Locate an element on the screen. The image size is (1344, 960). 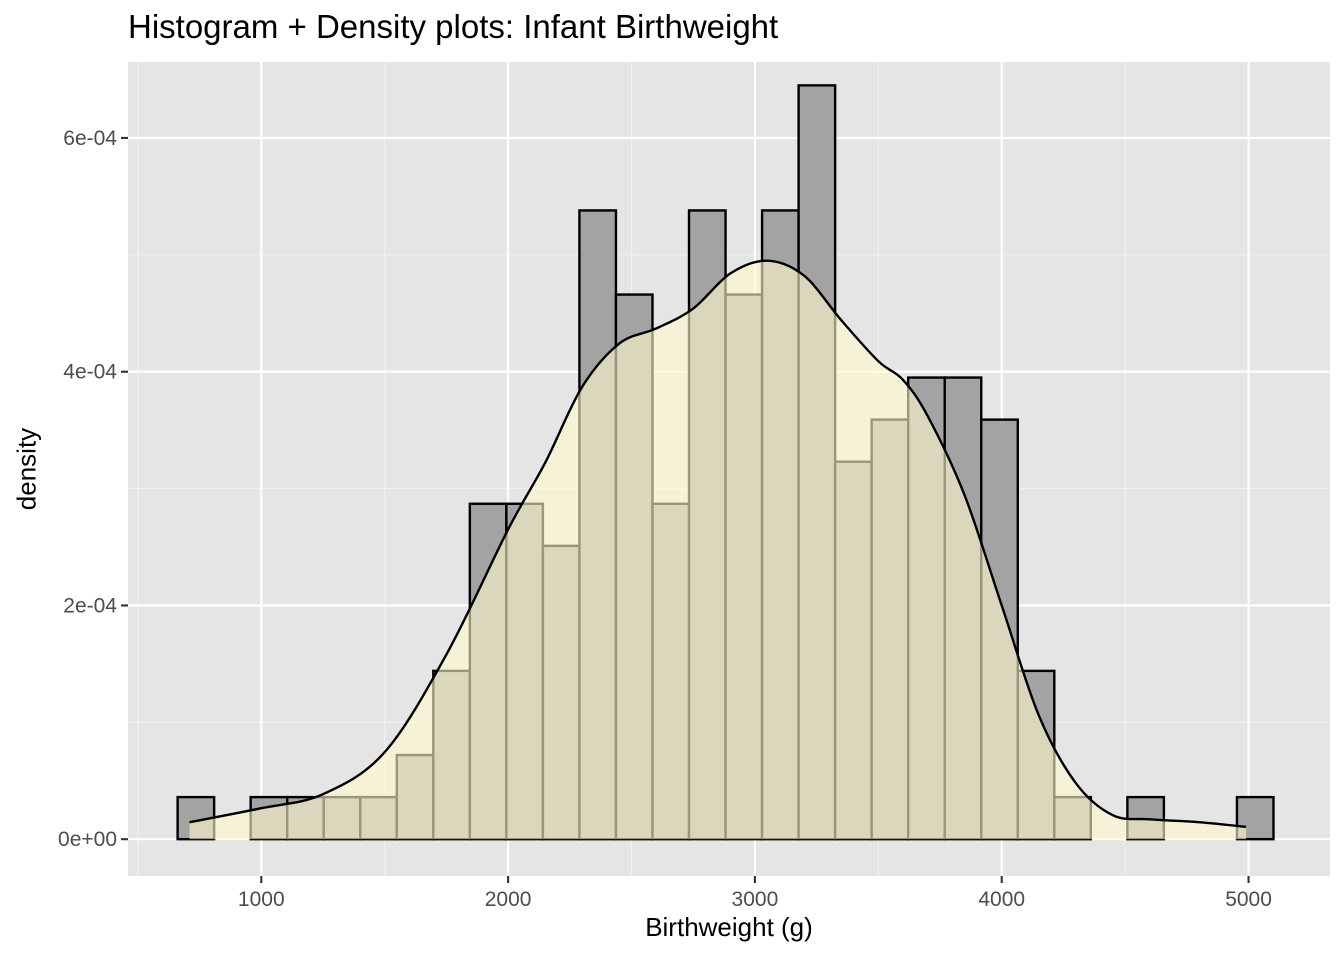
x-tick-label: 1000 is located at coordinates (261, 899).